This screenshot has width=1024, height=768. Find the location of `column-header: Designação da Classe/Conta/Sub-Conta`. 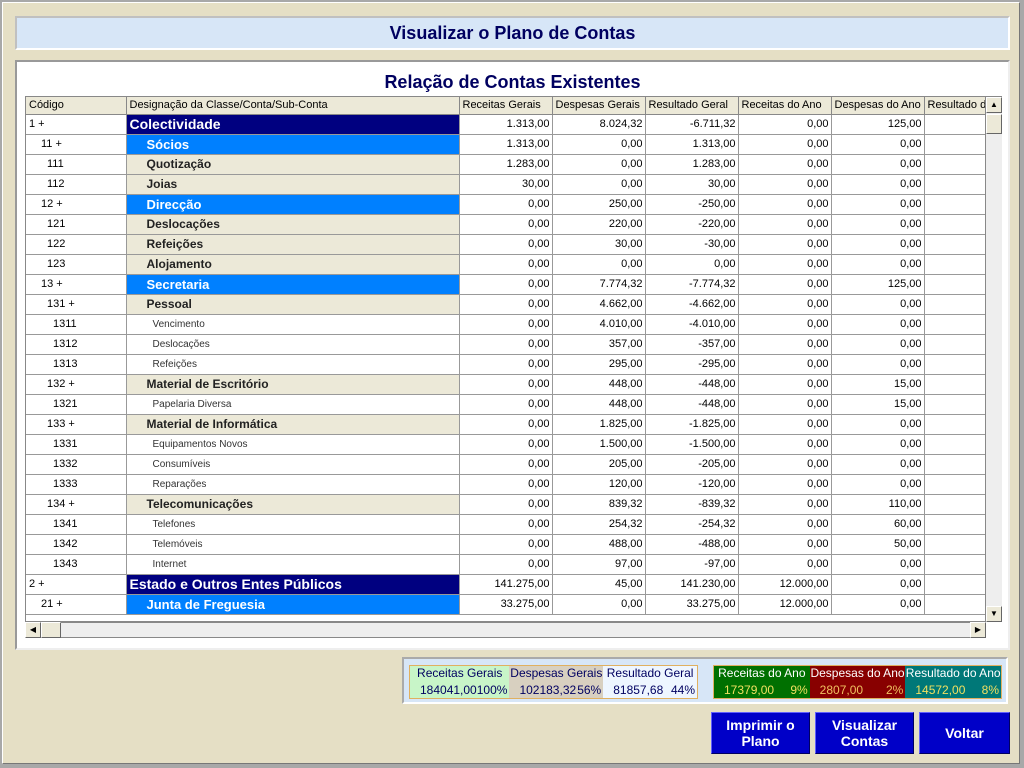

column-header: Designação da Classe/Conta/Sub-Conta is located at coordinates (293, 106).